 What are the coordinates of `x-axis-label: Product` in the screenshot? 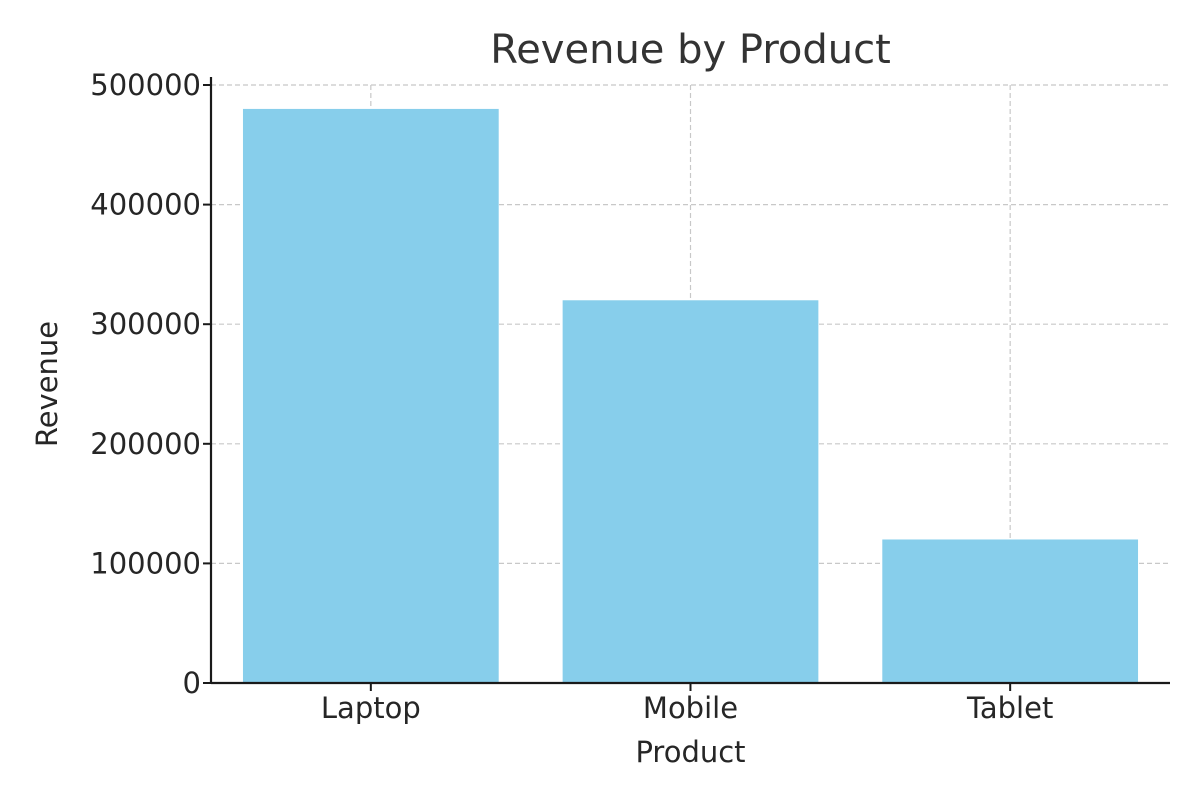 It's located at (690, 752).